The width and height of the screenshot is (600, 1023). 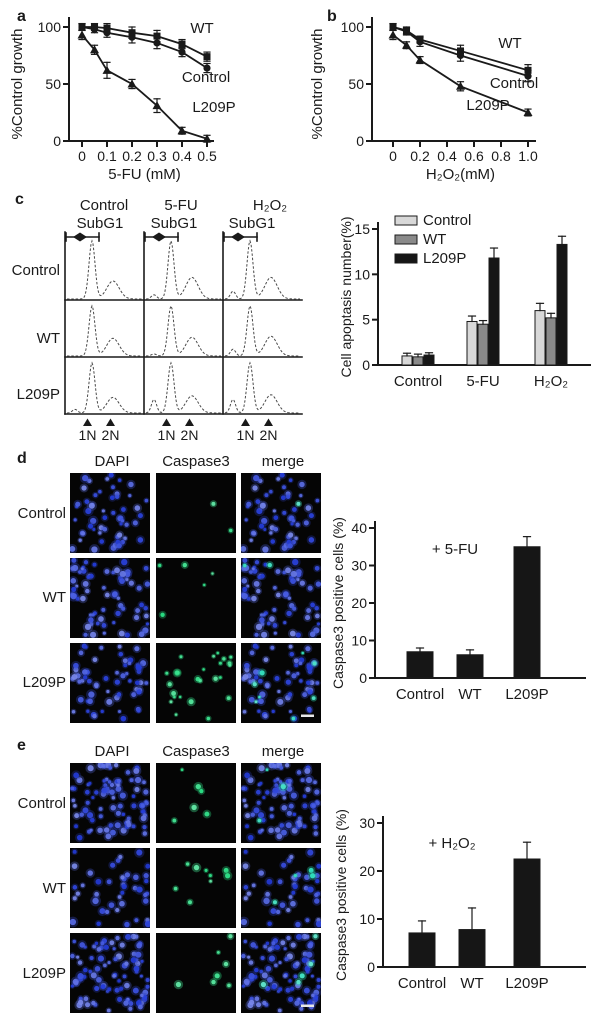 What do you see at coordinates (367, 823) in the screenshot?
I see `y-tick-label: 30` at bounding box center [367, 823].